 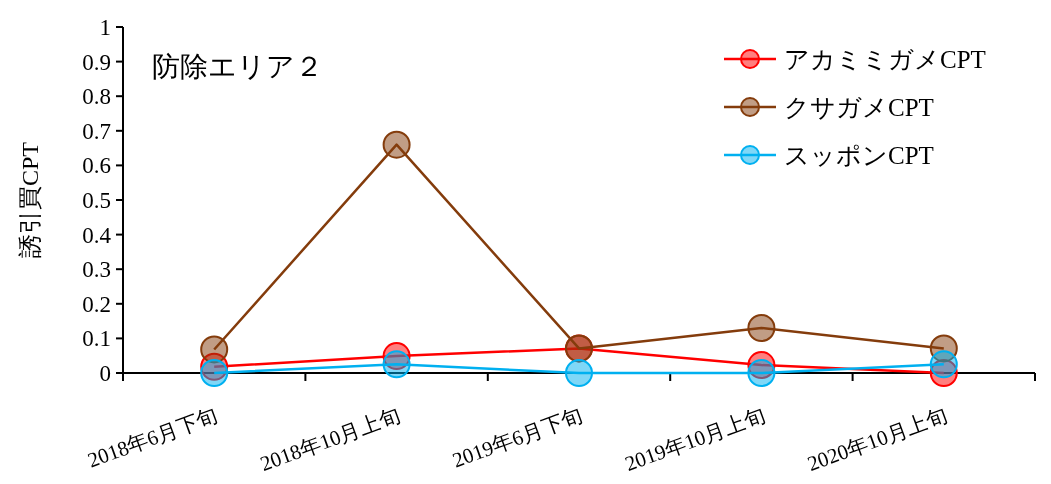 What do you see at coordinates (96, 97) in the screenshot?
I see `y-tick-label: 0.8` at bounding box center [96, 97].